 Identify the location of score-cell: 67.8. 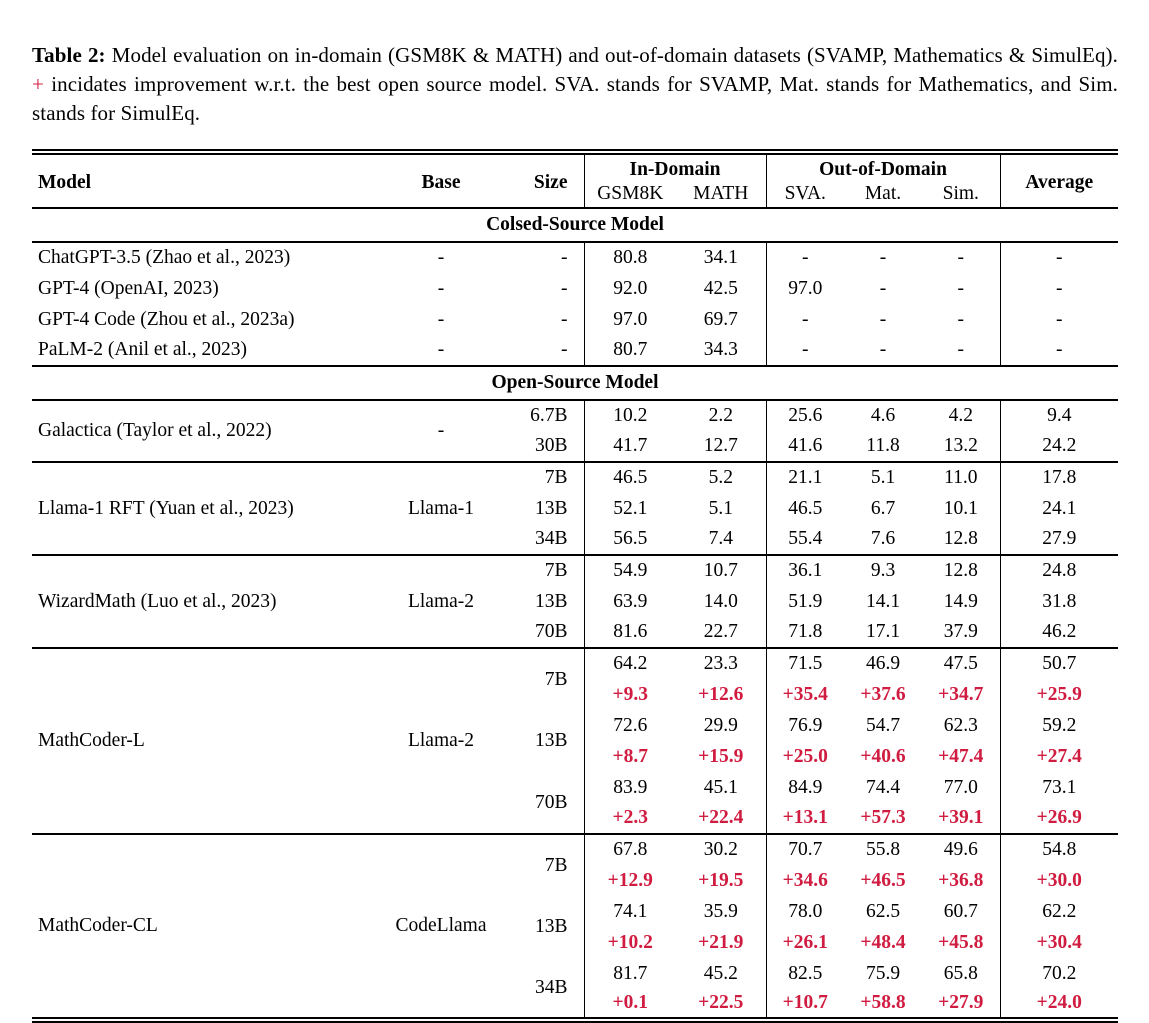
(629, 849).